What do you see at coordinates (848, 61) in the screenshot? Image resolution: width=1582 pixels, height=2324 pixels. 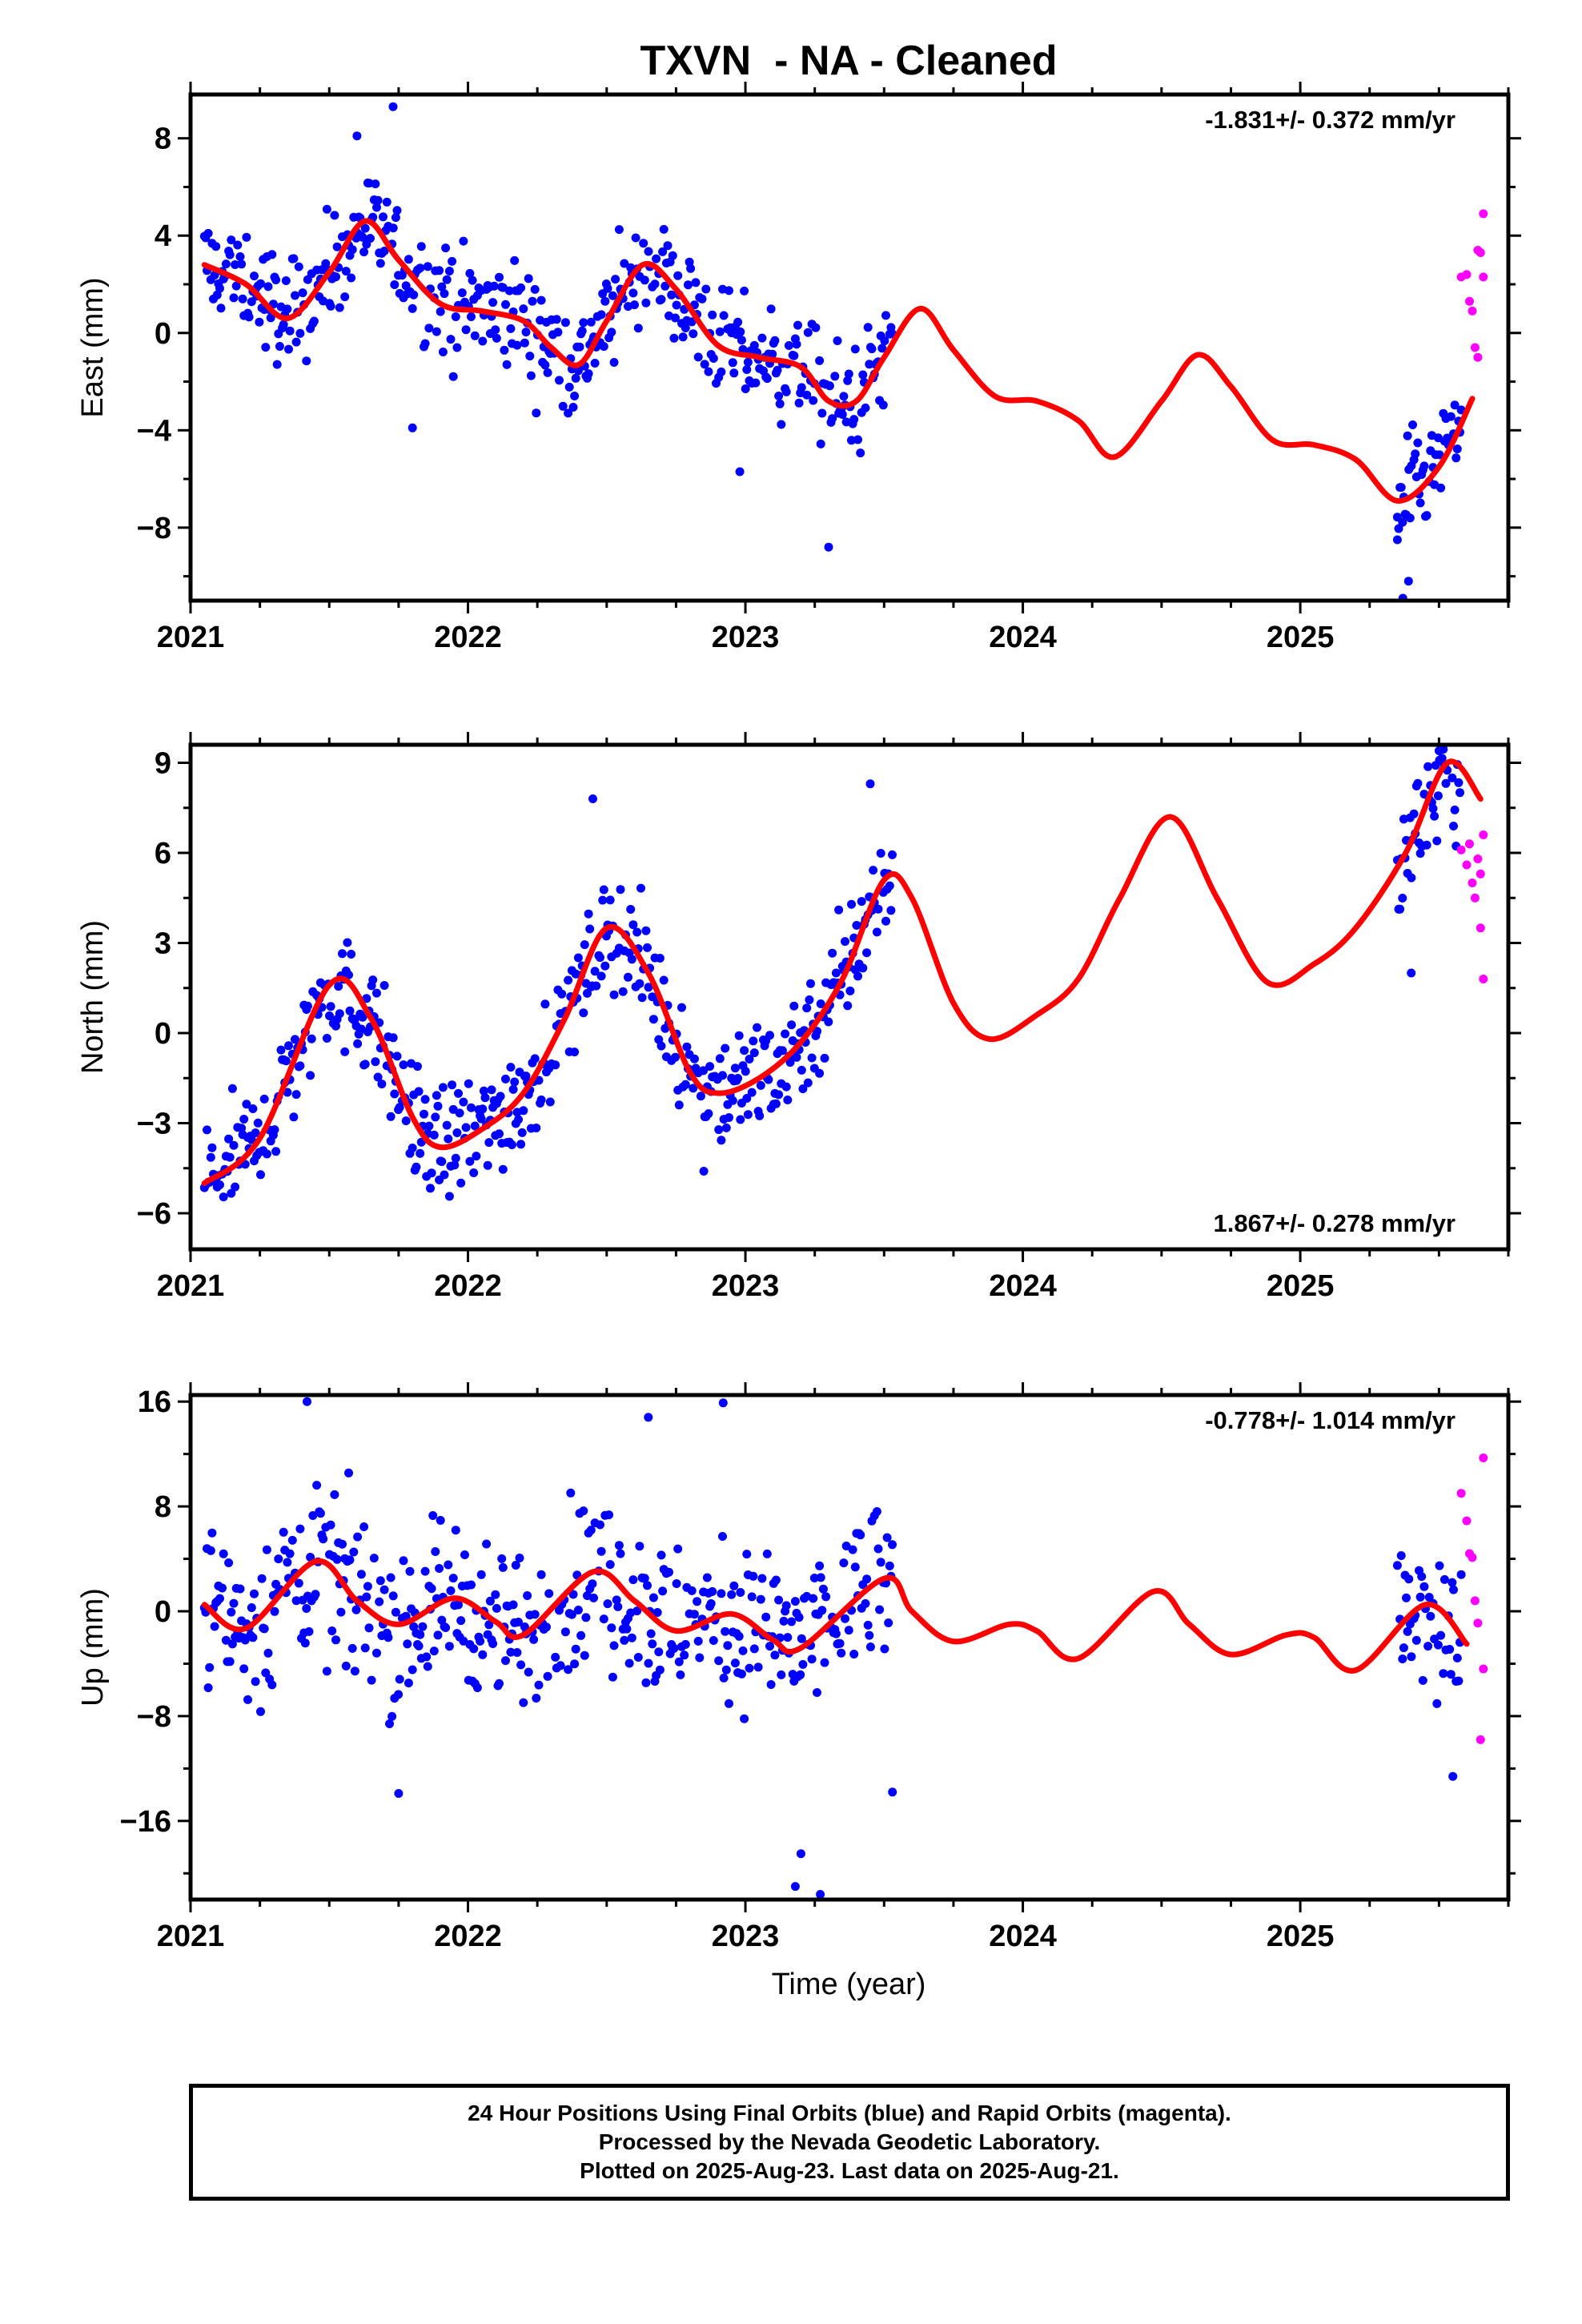 I see `figure-title: TXVN - NA - Cleaned` at bounding box center [848, 61].